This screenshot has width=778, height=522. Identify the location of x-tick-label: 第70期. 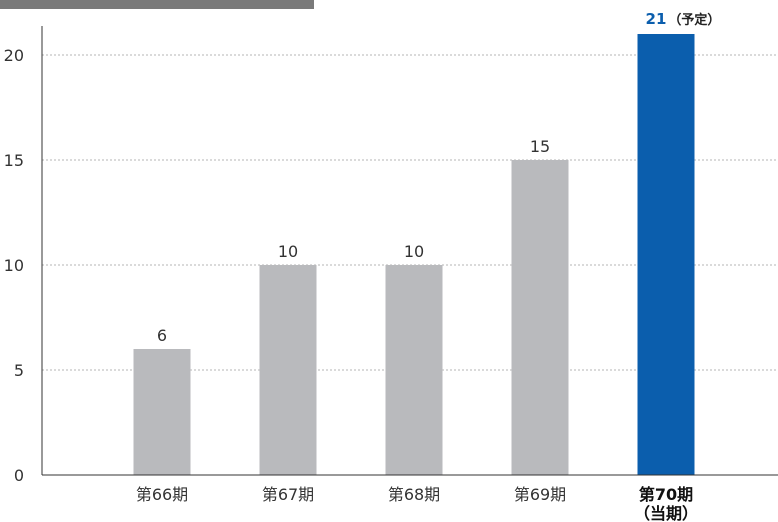
(666, 494).